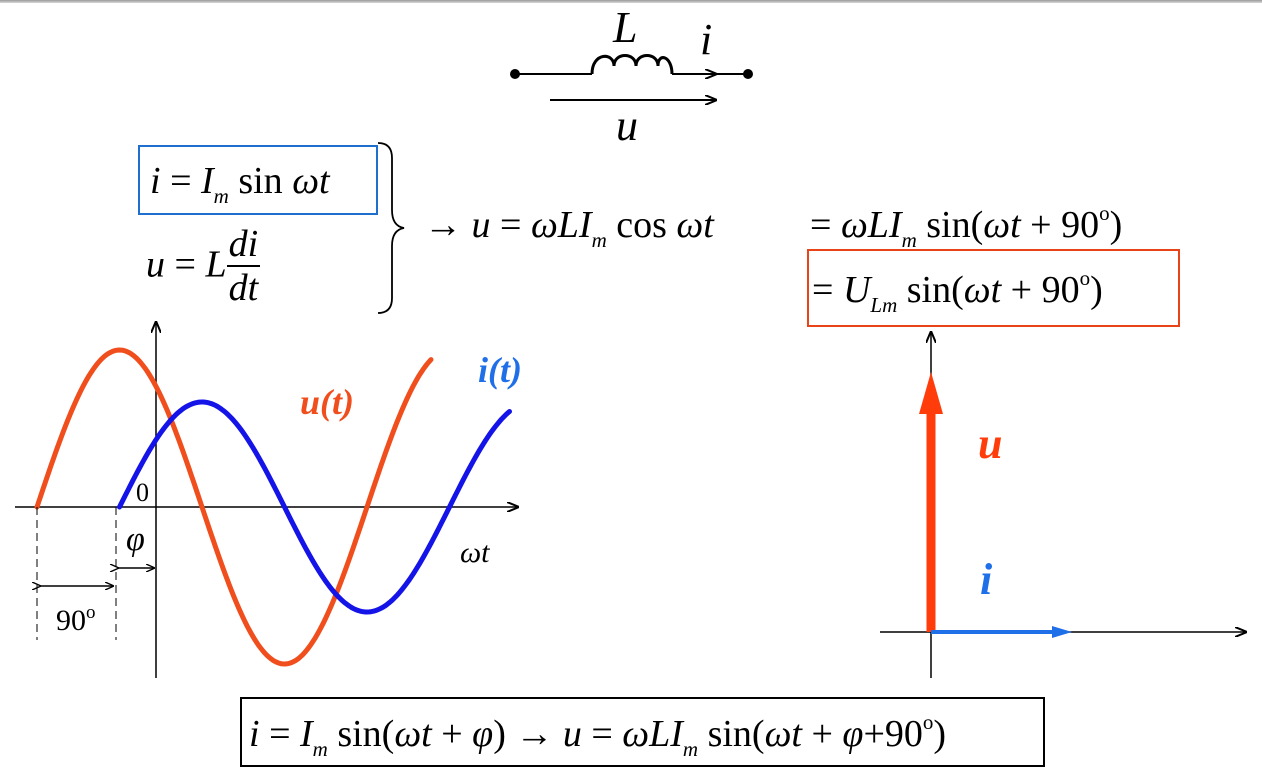  Describe the element at coordinates (243, 244) in the screenshot. I see `fraction-numerator: di` at that location.